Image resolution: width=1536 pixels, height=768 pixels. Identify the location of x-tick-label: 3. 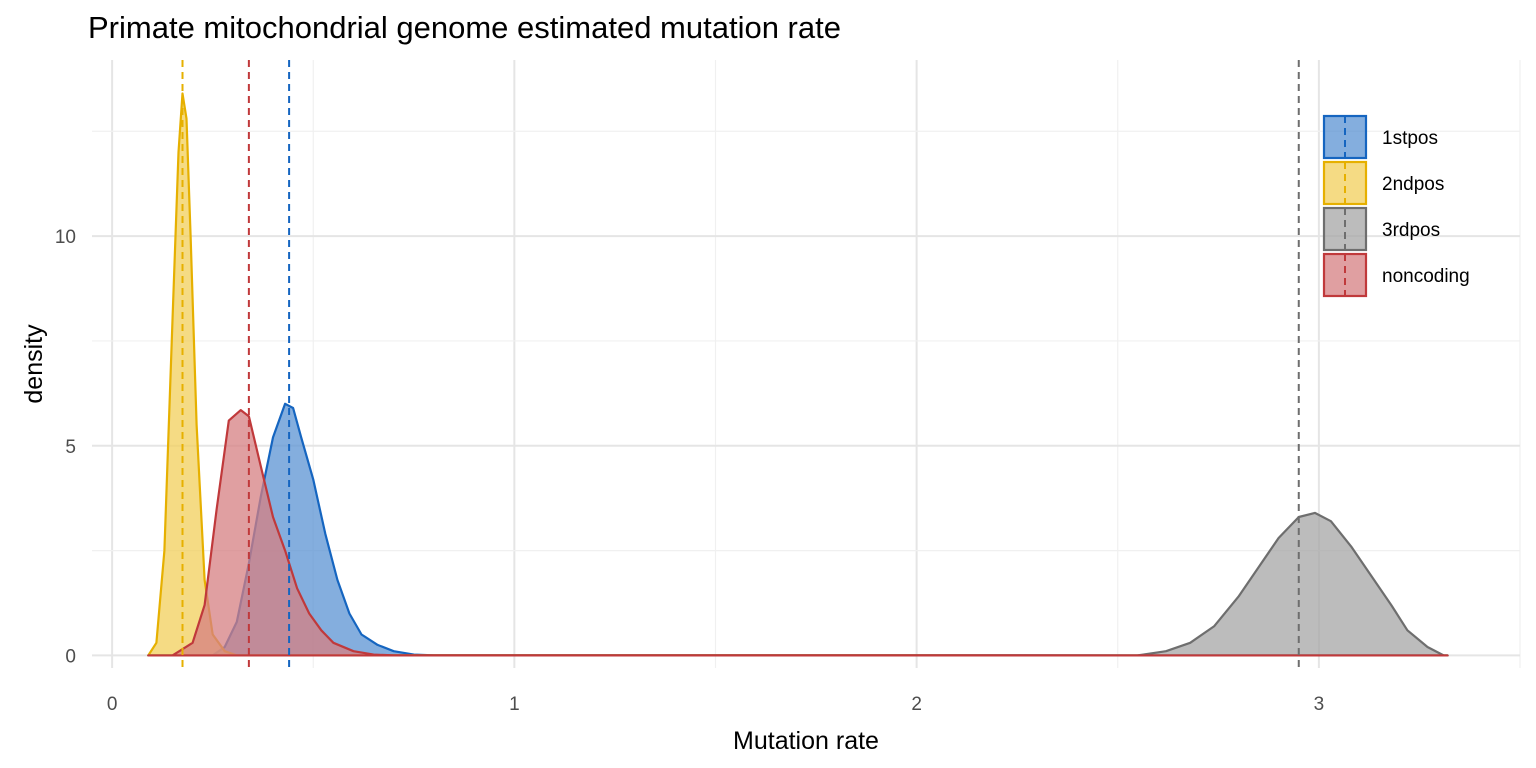
(1319, 704).